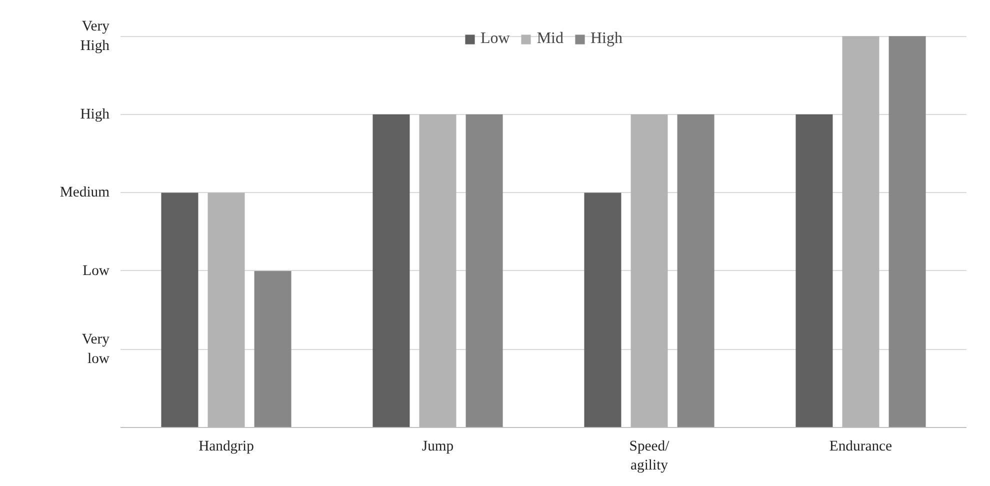 The height and width of the screenshot is (486, 990). What do you see at coordinates (606, 39) in the screenshot?
I see `legend-label: High` at bounding box center [606, 39].